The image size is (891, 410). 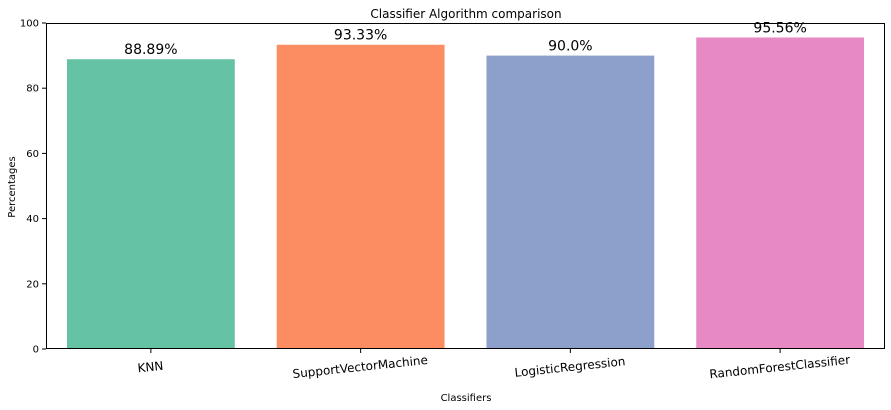 What do you see at coordinates (32, 154) in the screenshot?
I see `y-tick-label: 60` at bounding box center [32, 154].